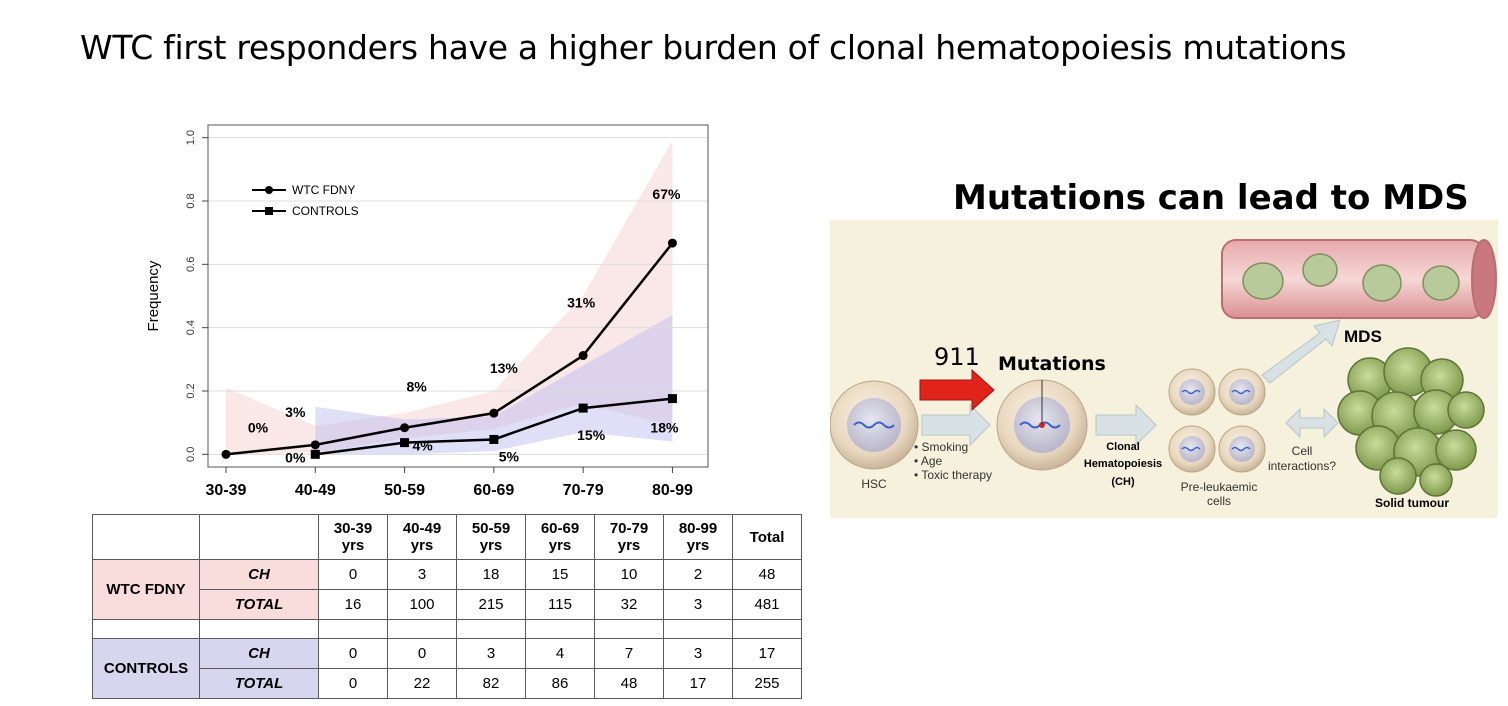 This screenshot has height=706, width=1508. What do you see at coordinates (1301, 351) in the screenshot?
I see `arrow-to-mds` at bounding box center [1301, 351].